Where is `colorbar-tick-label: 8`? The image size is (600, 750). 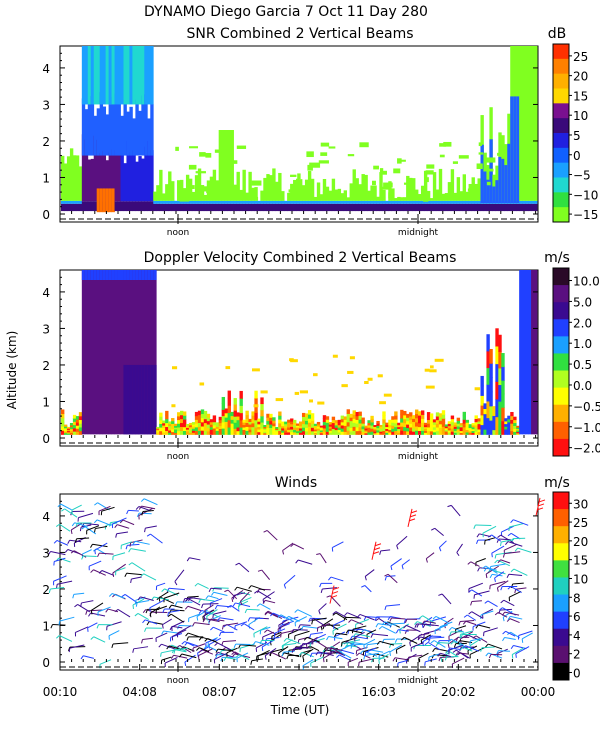
colorbar-tick-label: 8 is located at coordinates (577, 598).